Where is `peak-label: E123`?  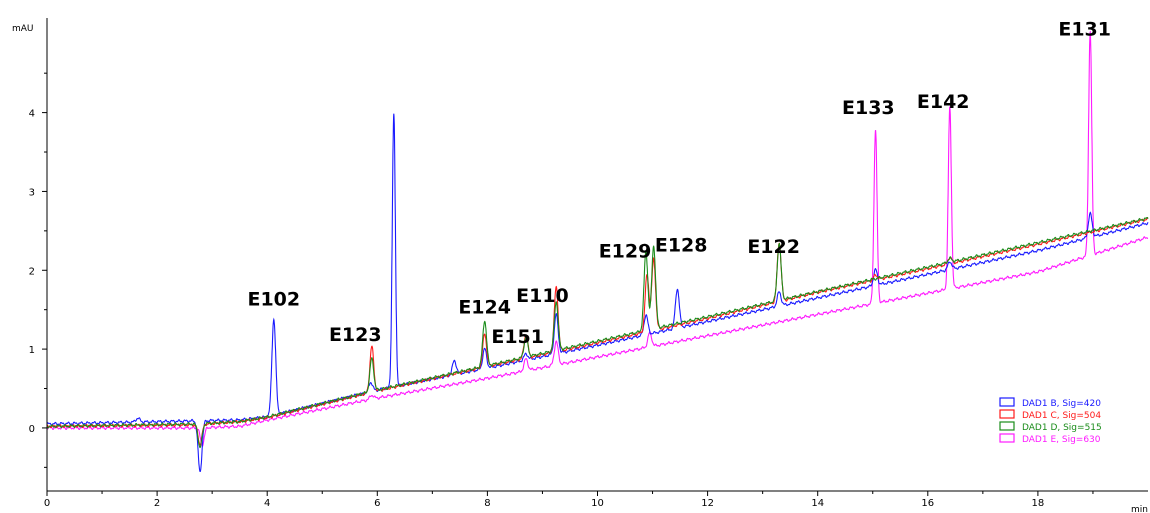
peak-label: E123 is located at coordinates (355, 335).